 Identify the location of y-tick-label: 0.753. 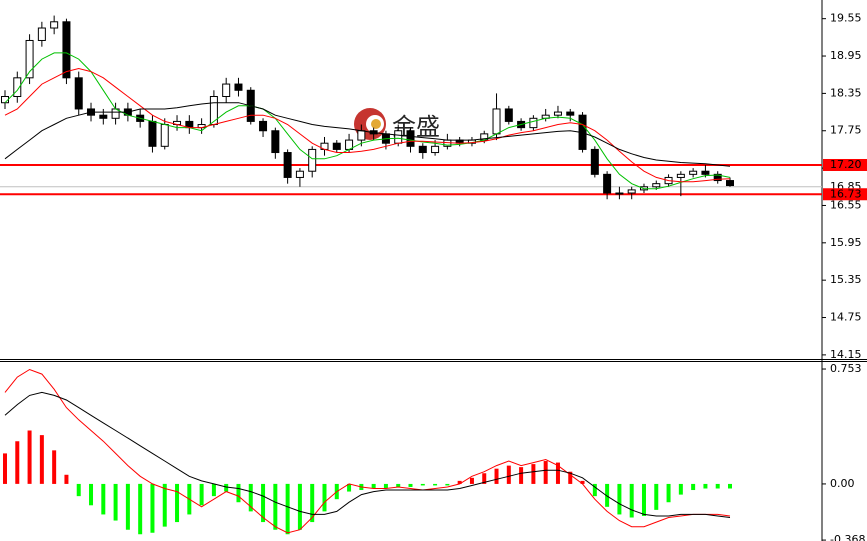
(846, 368).